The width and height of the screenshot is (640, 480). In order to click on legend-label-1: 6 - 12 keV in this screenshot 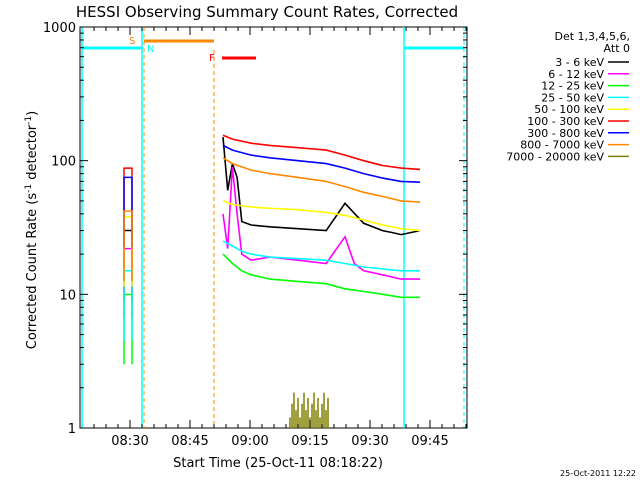, I will do `click(576, 74)`.